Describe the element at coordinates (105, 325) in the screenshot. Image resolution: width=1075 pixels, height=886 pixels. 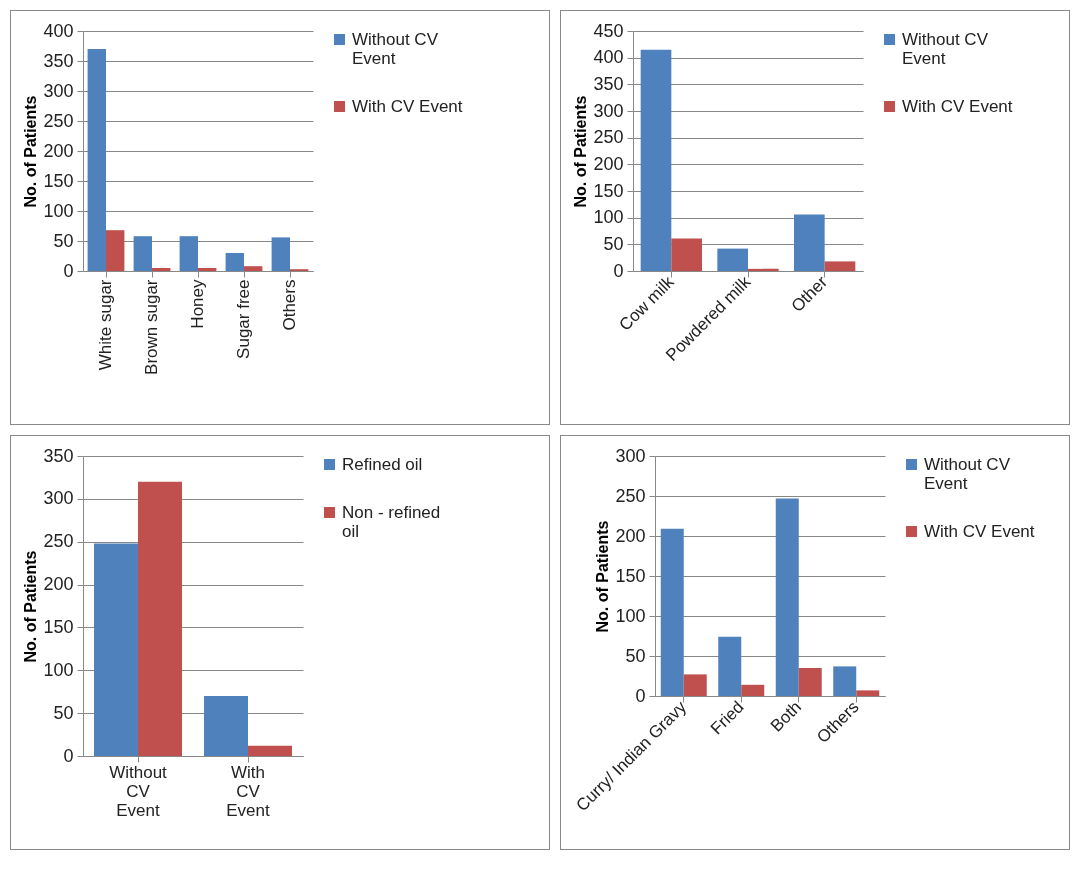
I see `x-tick-label: White sugar` at that location.